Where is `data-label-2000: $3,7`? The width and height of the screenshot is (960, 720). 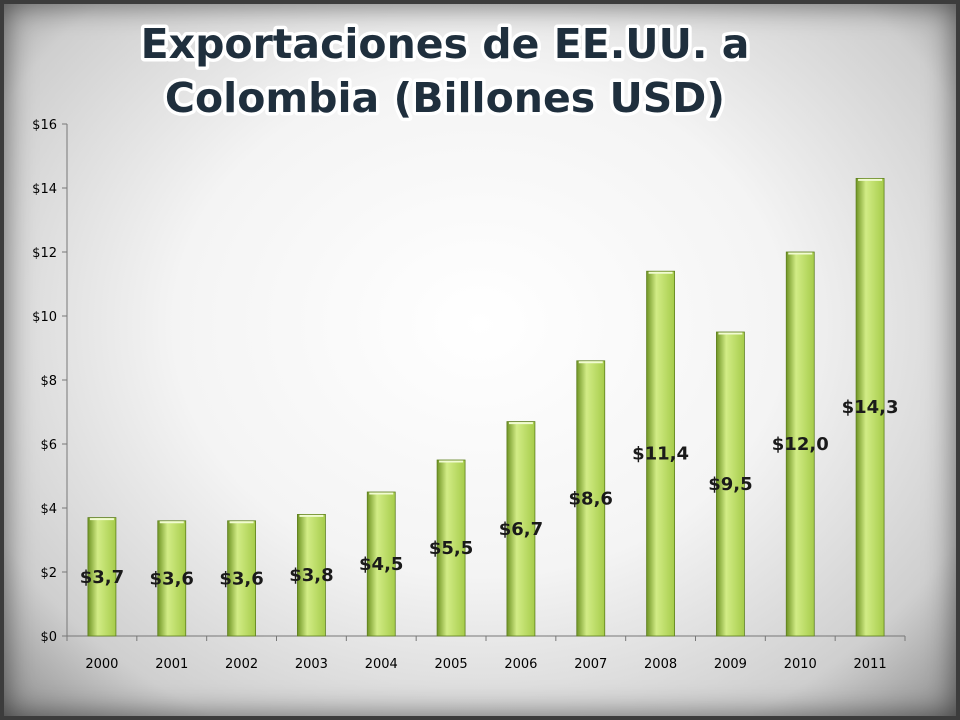
data-label-2000: $3,7 is located at coordinates (102, 577).